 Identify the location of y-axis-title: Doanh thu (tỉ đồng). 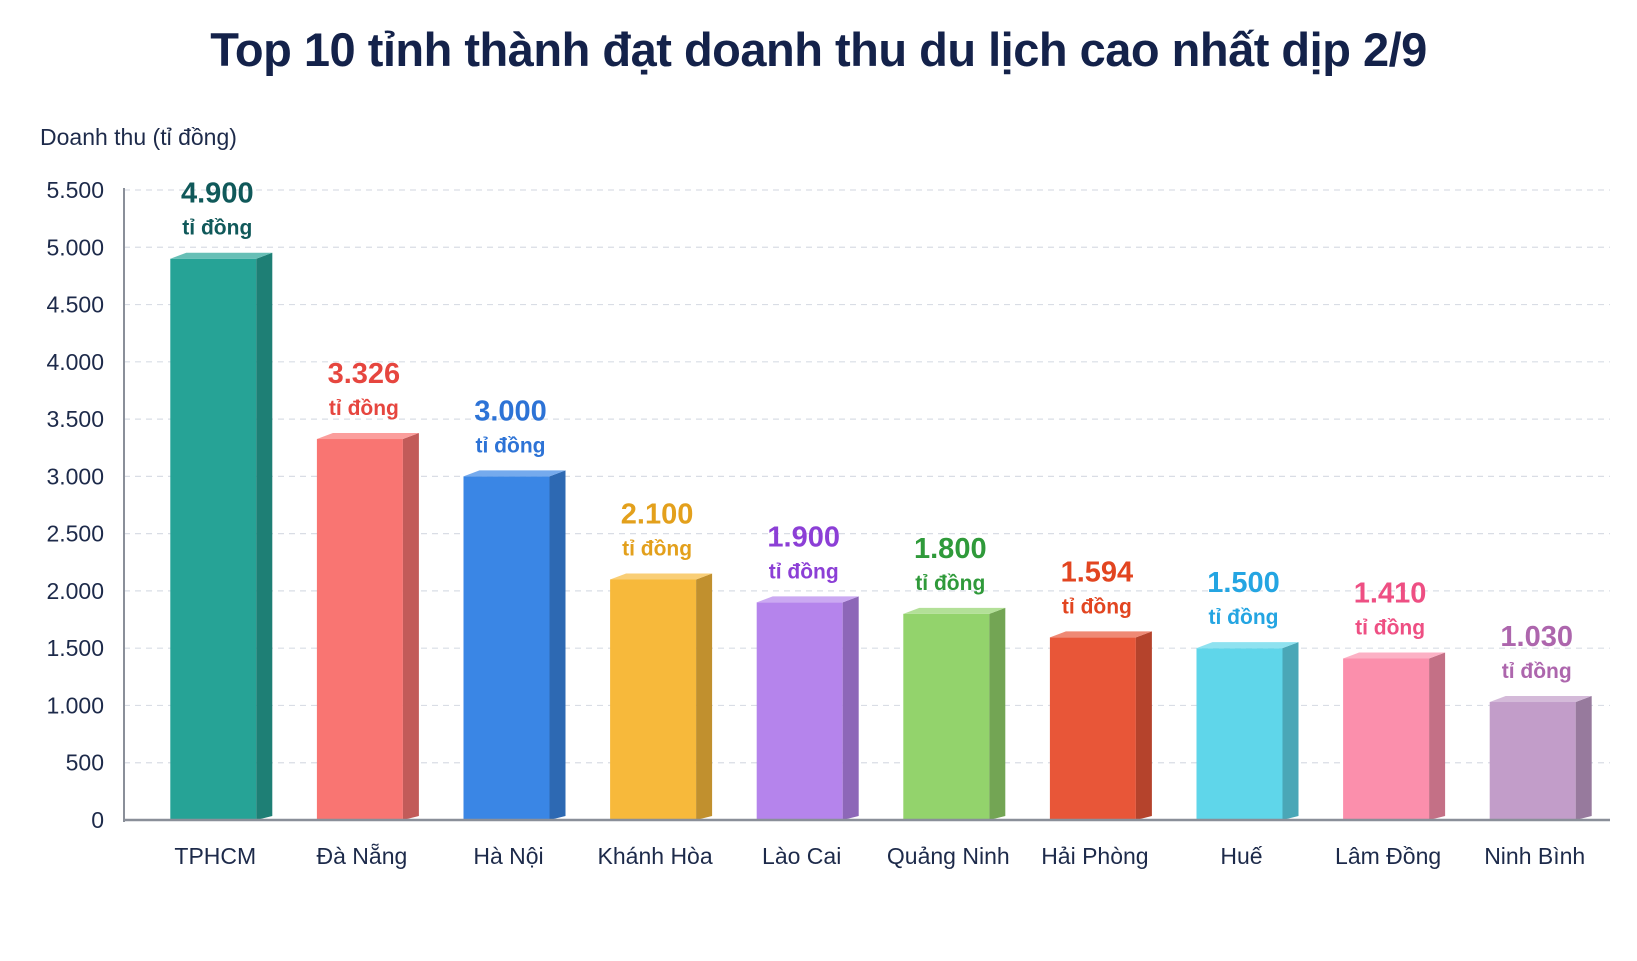
(138, 137).